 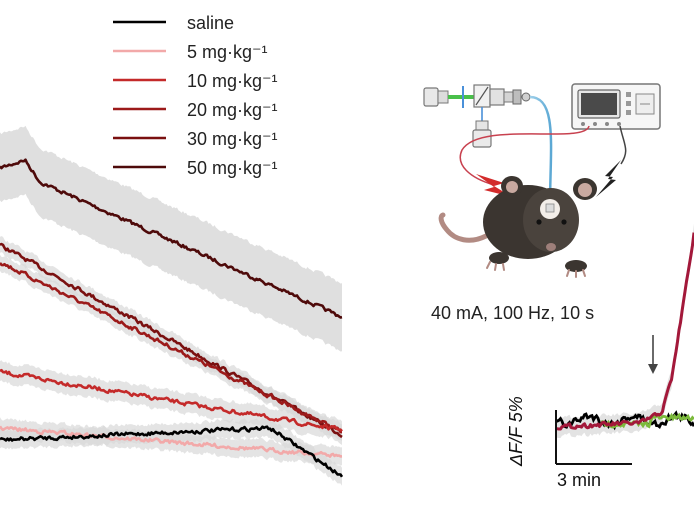 I want to click on stimulation-traces, so click(x=624, y=330).